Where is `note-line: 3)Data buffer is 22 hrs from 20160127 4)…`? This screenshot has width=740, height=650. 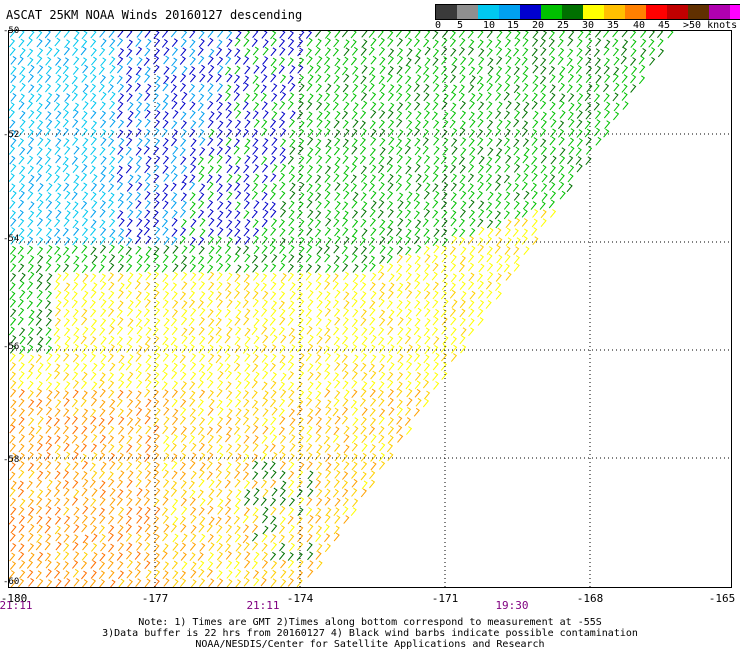
note-line: 3)Data buffer is 22 hrs from 20160127 4)… is located at coordinates (370, 633).